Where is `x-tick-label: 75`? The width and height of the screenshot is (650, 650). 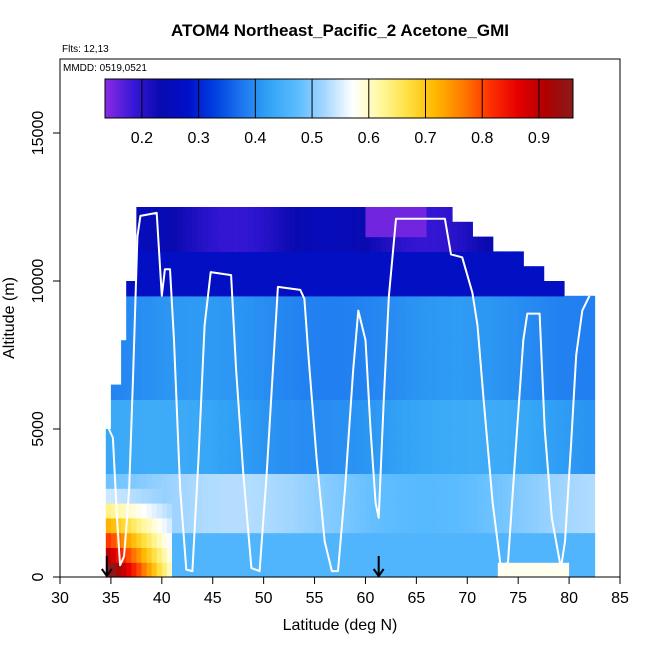
x-tick-label: 75 is located at coordinates (518, 598).